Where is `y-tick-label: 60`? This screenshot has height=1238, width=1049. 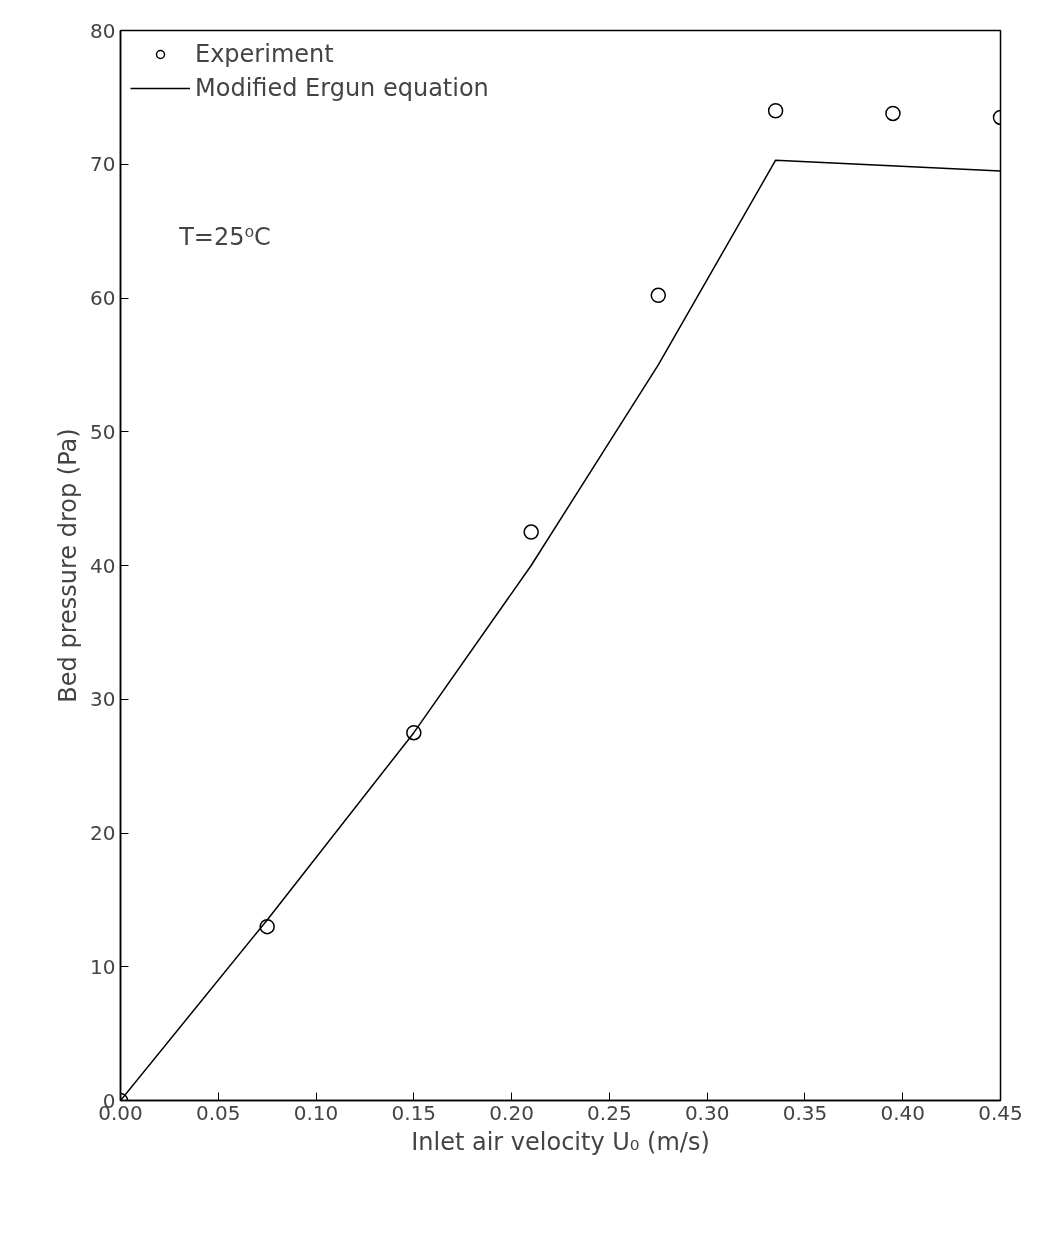 y-tick-label: 60 is located at coordinates (103, 298).